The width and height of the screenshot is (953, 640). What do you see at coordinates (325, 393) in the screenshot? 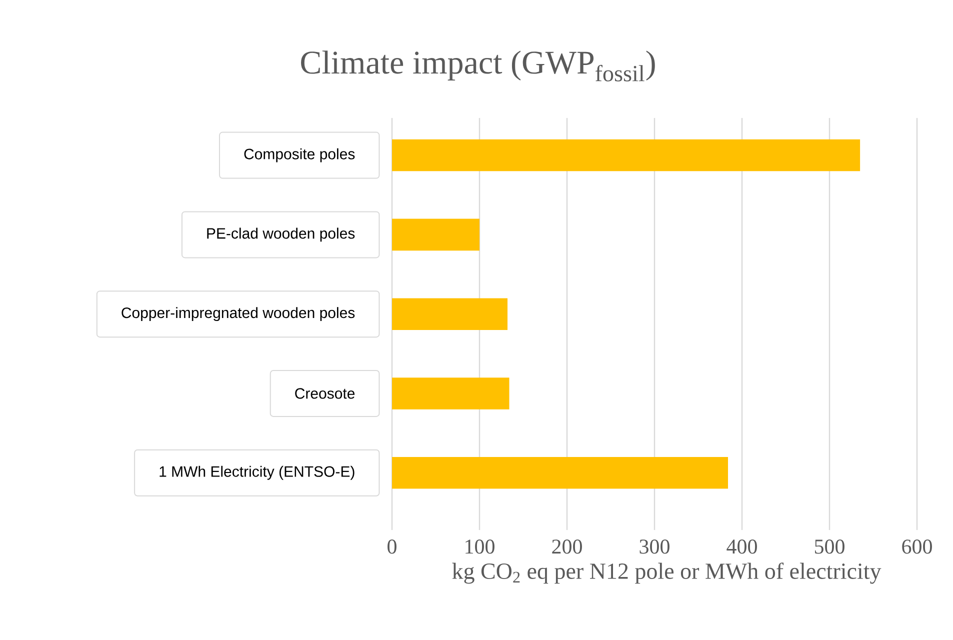
I see `y-tick-label: Creosote` at bounding box center [325, 393].